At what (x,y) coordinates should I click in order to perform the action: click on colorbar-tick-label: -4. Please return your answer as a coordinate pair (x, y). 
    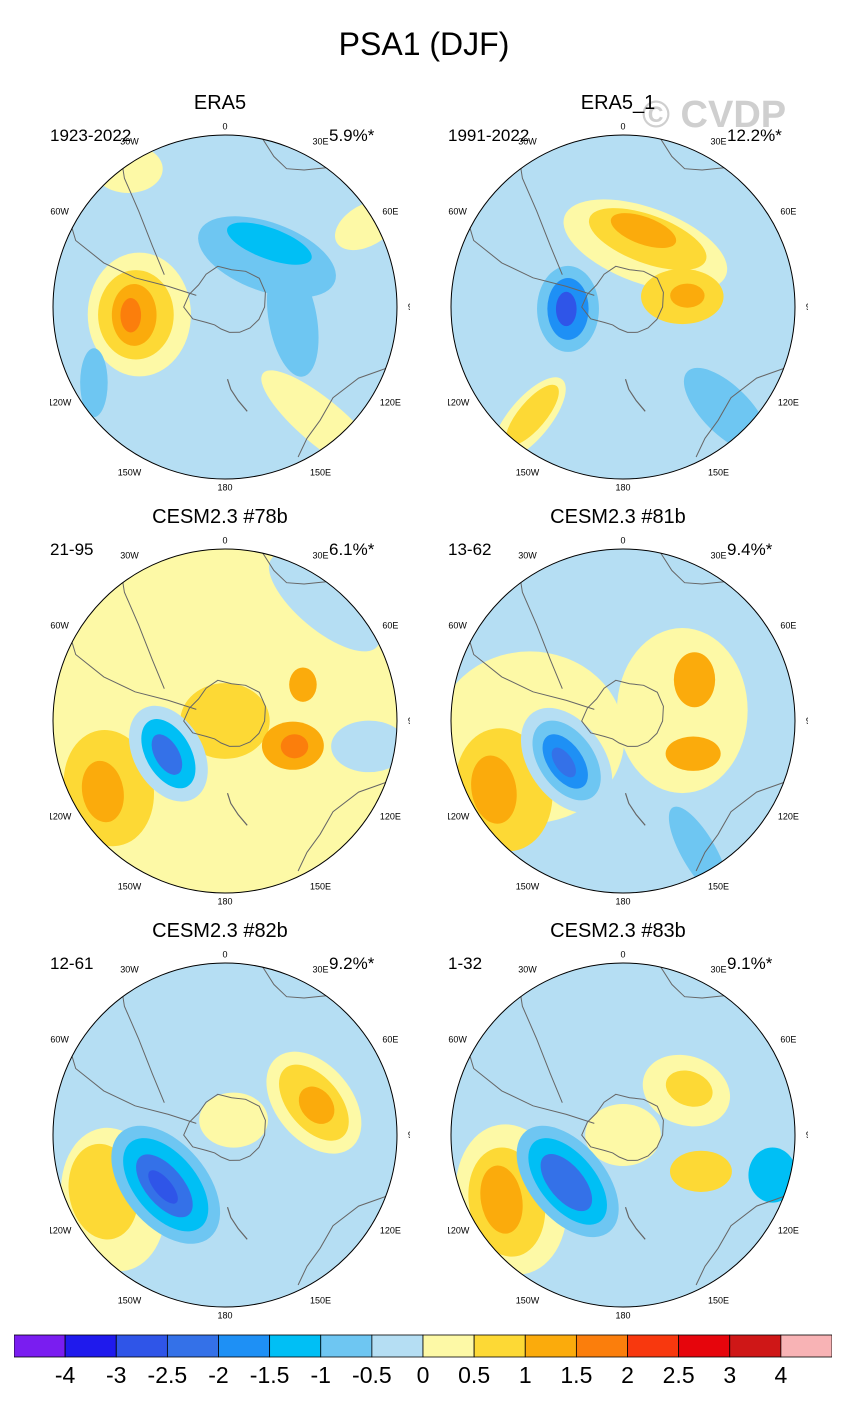
    Looking at the image, I should click on (65, 1375).